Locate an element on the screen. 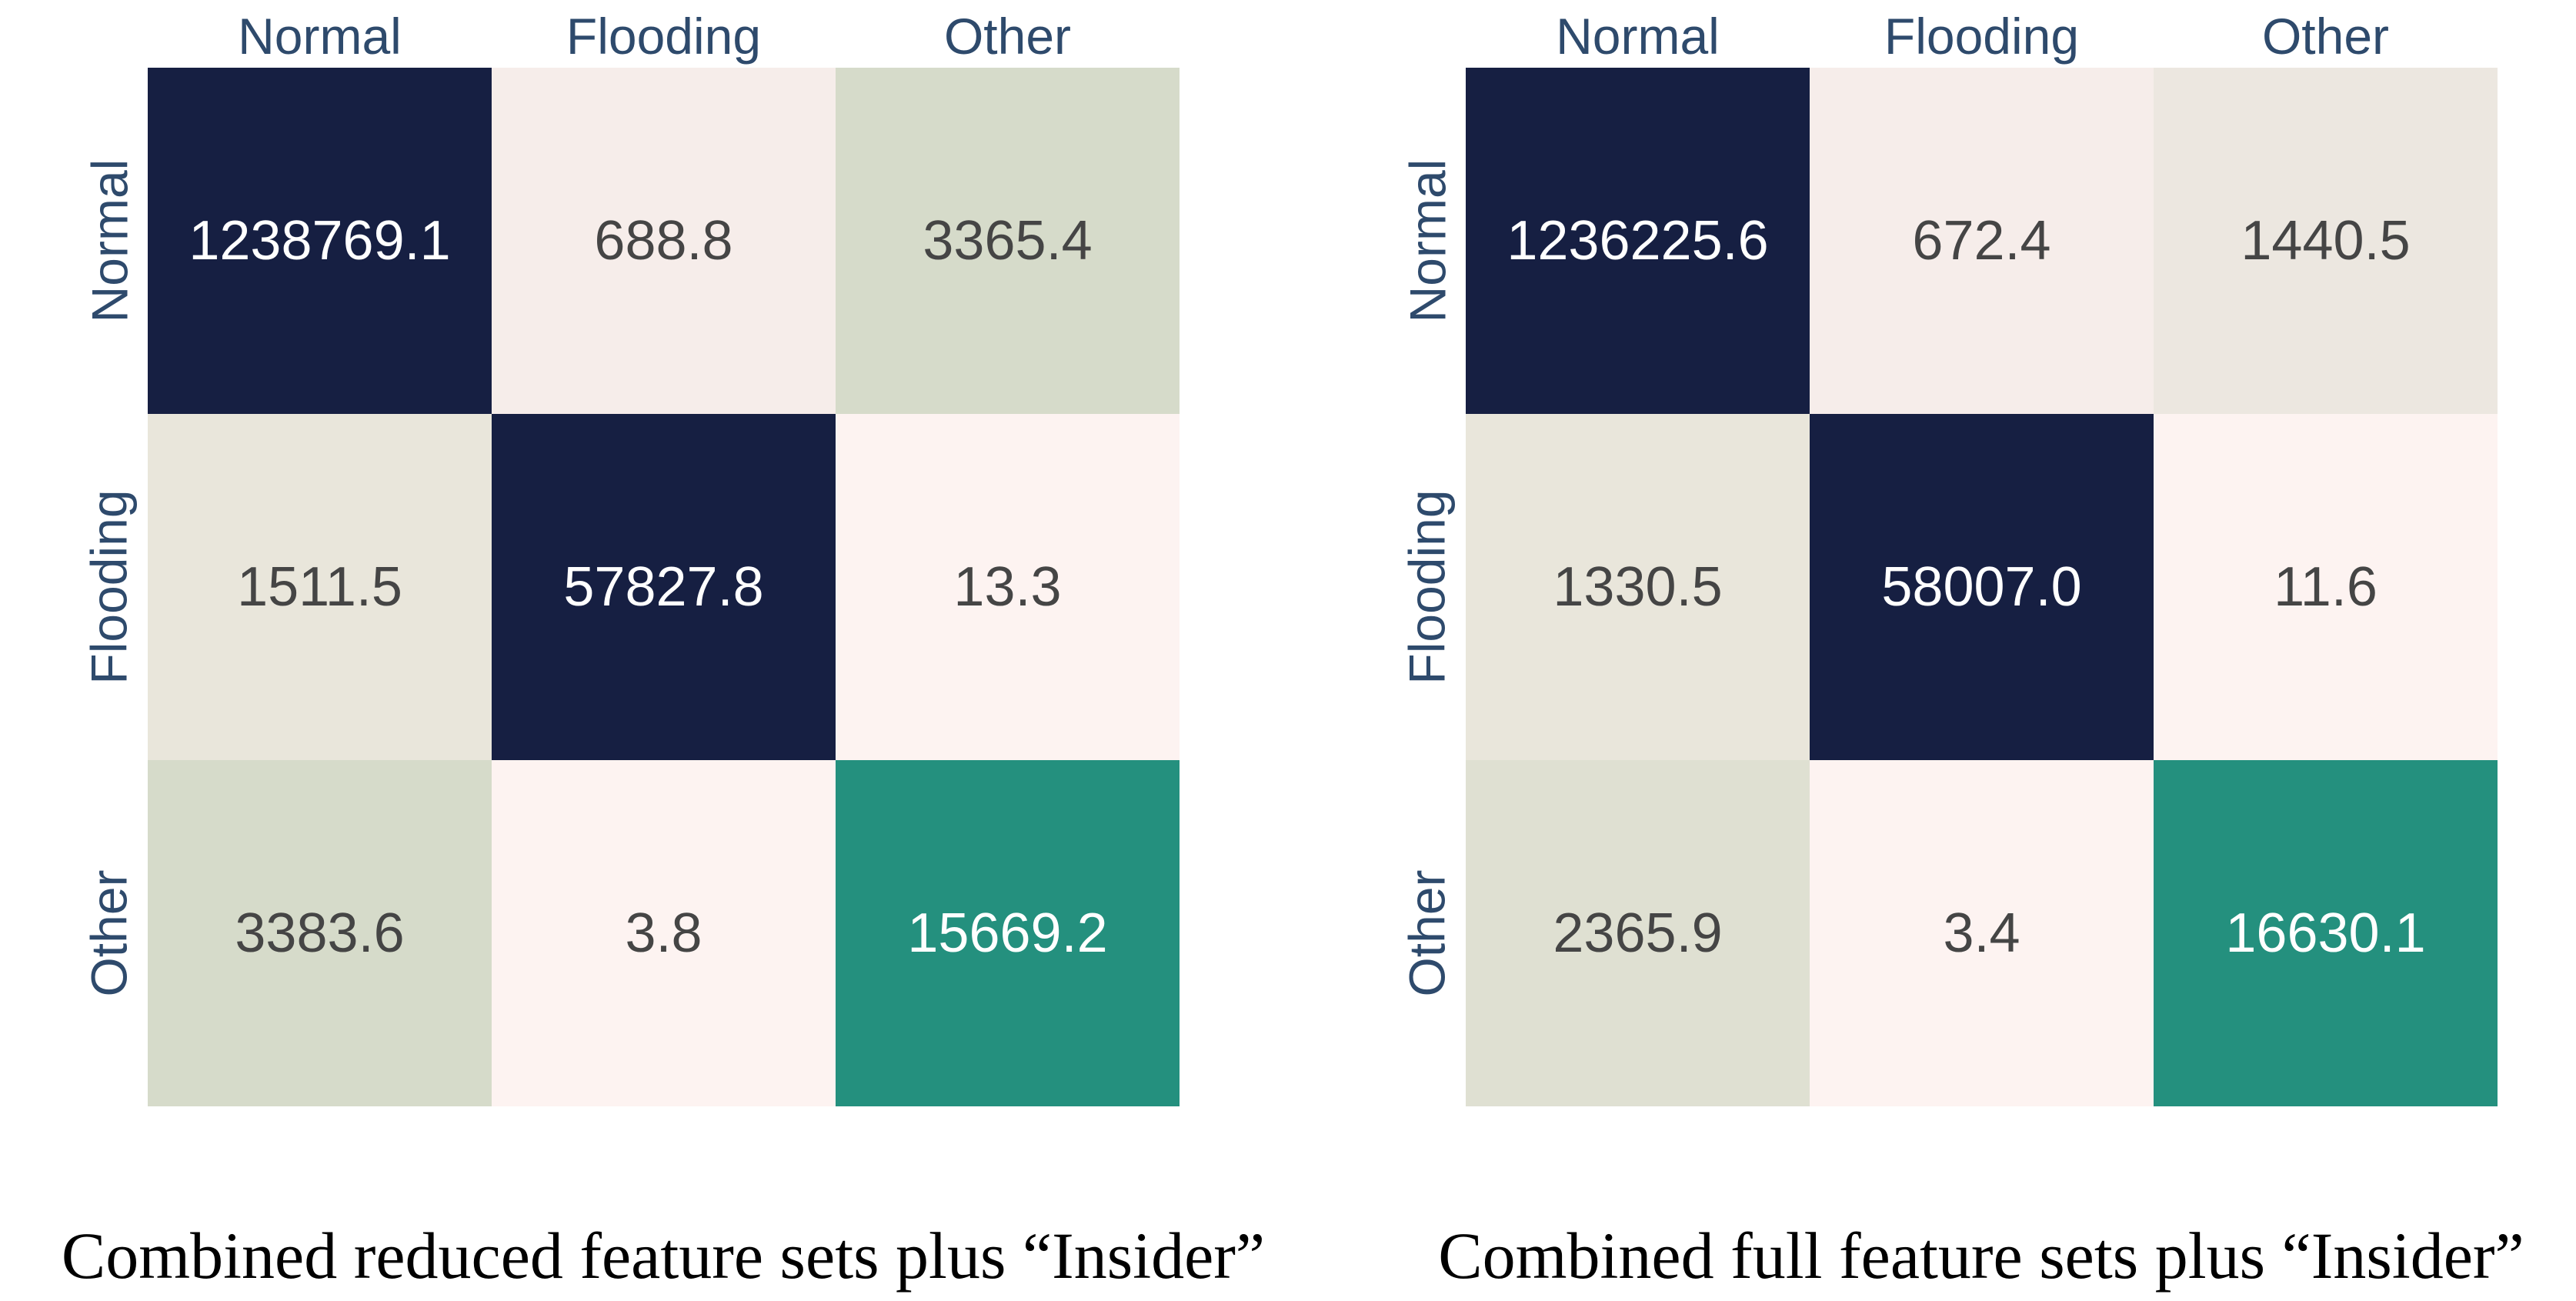 Image resolution: width=2576 pixels, height=1301 pixels. cell-value: 58007.0 is located at coordinates (1982, 587).